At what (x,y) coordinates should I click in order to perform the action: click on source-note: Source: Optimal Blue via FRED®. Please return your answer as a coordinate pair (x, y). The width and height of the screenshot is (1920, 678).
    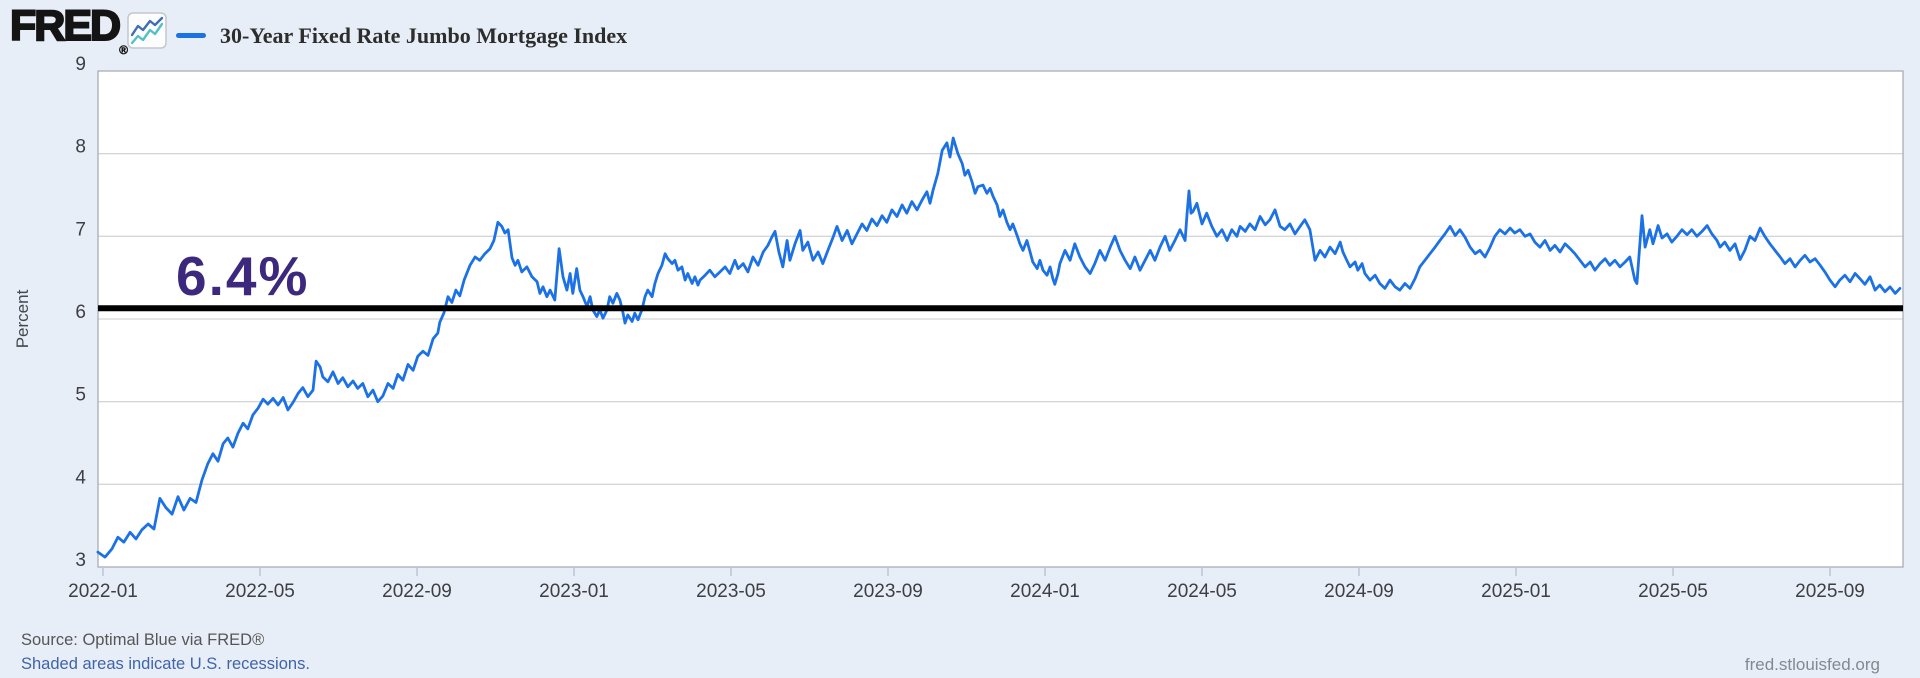
    Looking at the image, I should click on (143, 640).